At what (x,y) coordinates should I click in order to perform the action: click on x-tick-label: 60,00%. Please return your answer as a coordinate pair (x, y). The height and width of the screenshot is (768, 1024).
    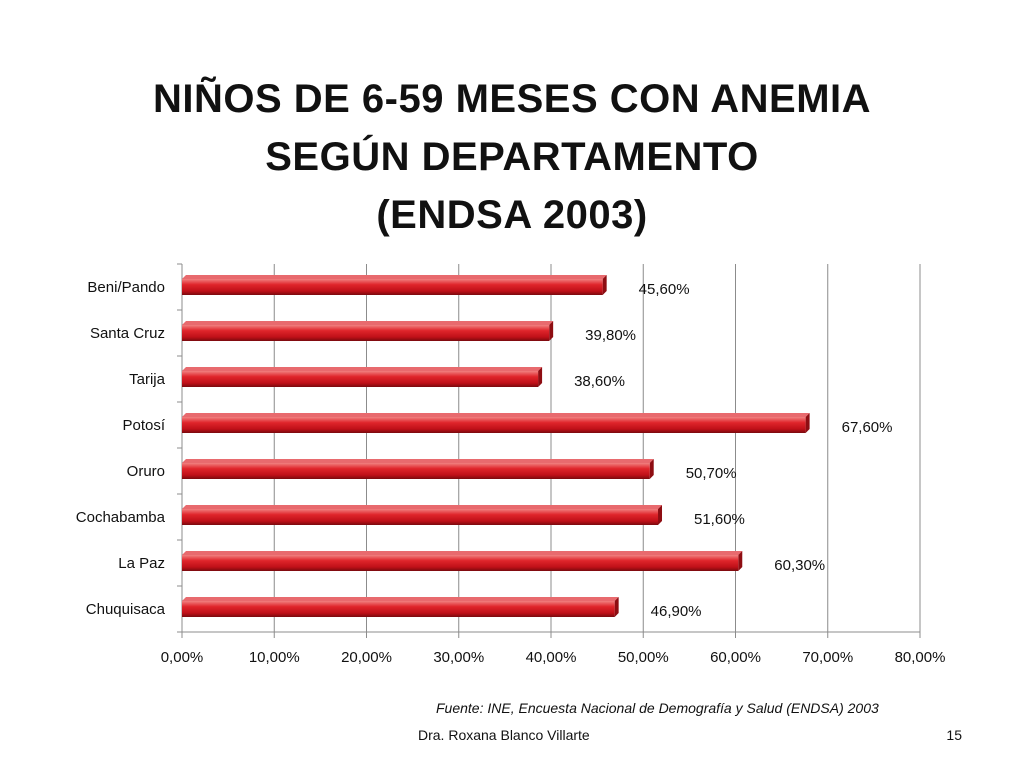
    Looking at the image, I should click on (735, 657).